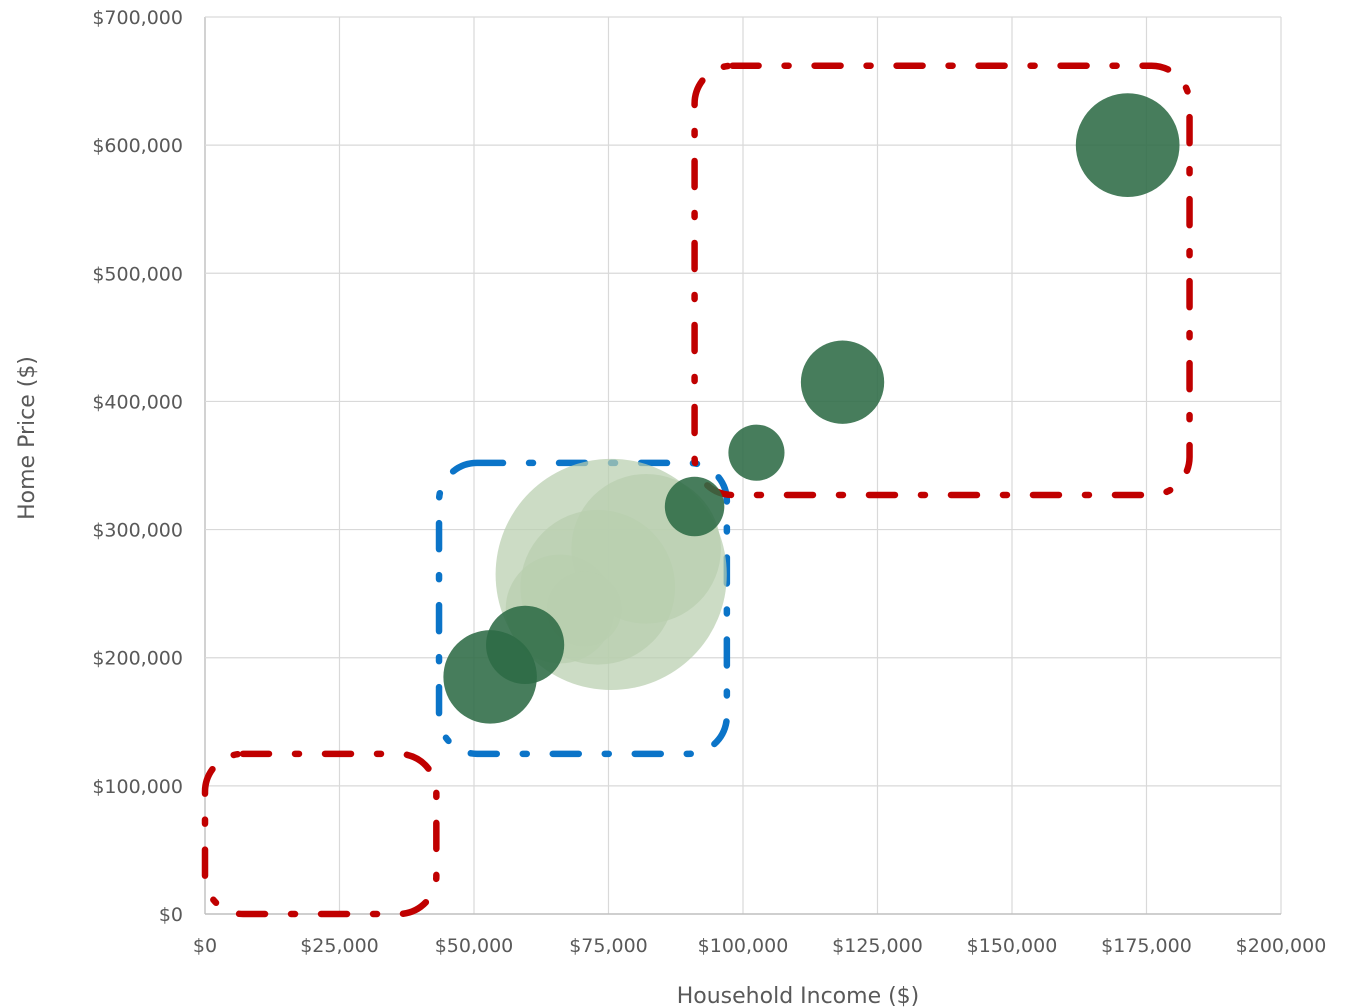 The width and height of the screenshot is (1363, 1008). What do you see at coordinates (27, 438) in the screenshot?
I see `y-axis-title: Home Price ($)` at bounding box center [27, 438].